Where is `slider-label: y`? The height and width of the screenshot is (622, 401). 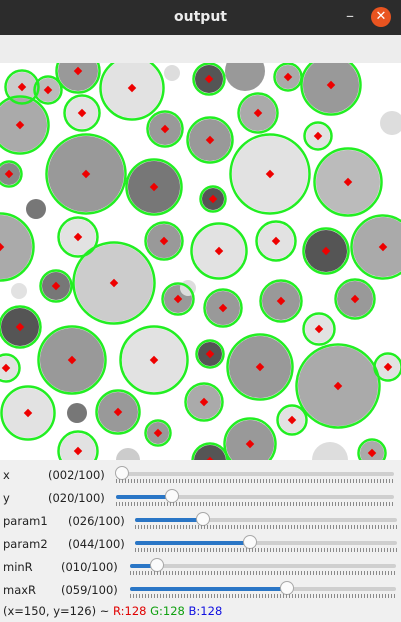
slider-label: y is located at coordinates (6, 498).